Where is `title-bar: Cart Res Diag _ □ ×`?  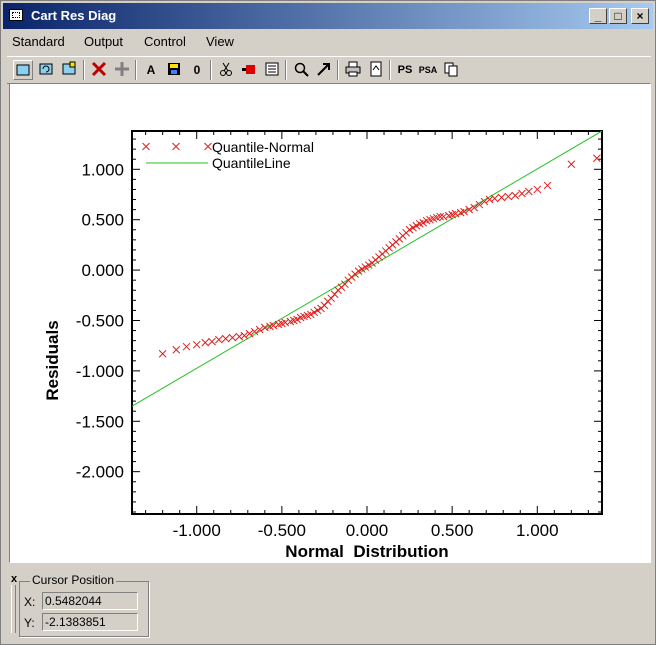 title-bar: Cart Res Diag _ □ × is located at coordinates (328, 16).